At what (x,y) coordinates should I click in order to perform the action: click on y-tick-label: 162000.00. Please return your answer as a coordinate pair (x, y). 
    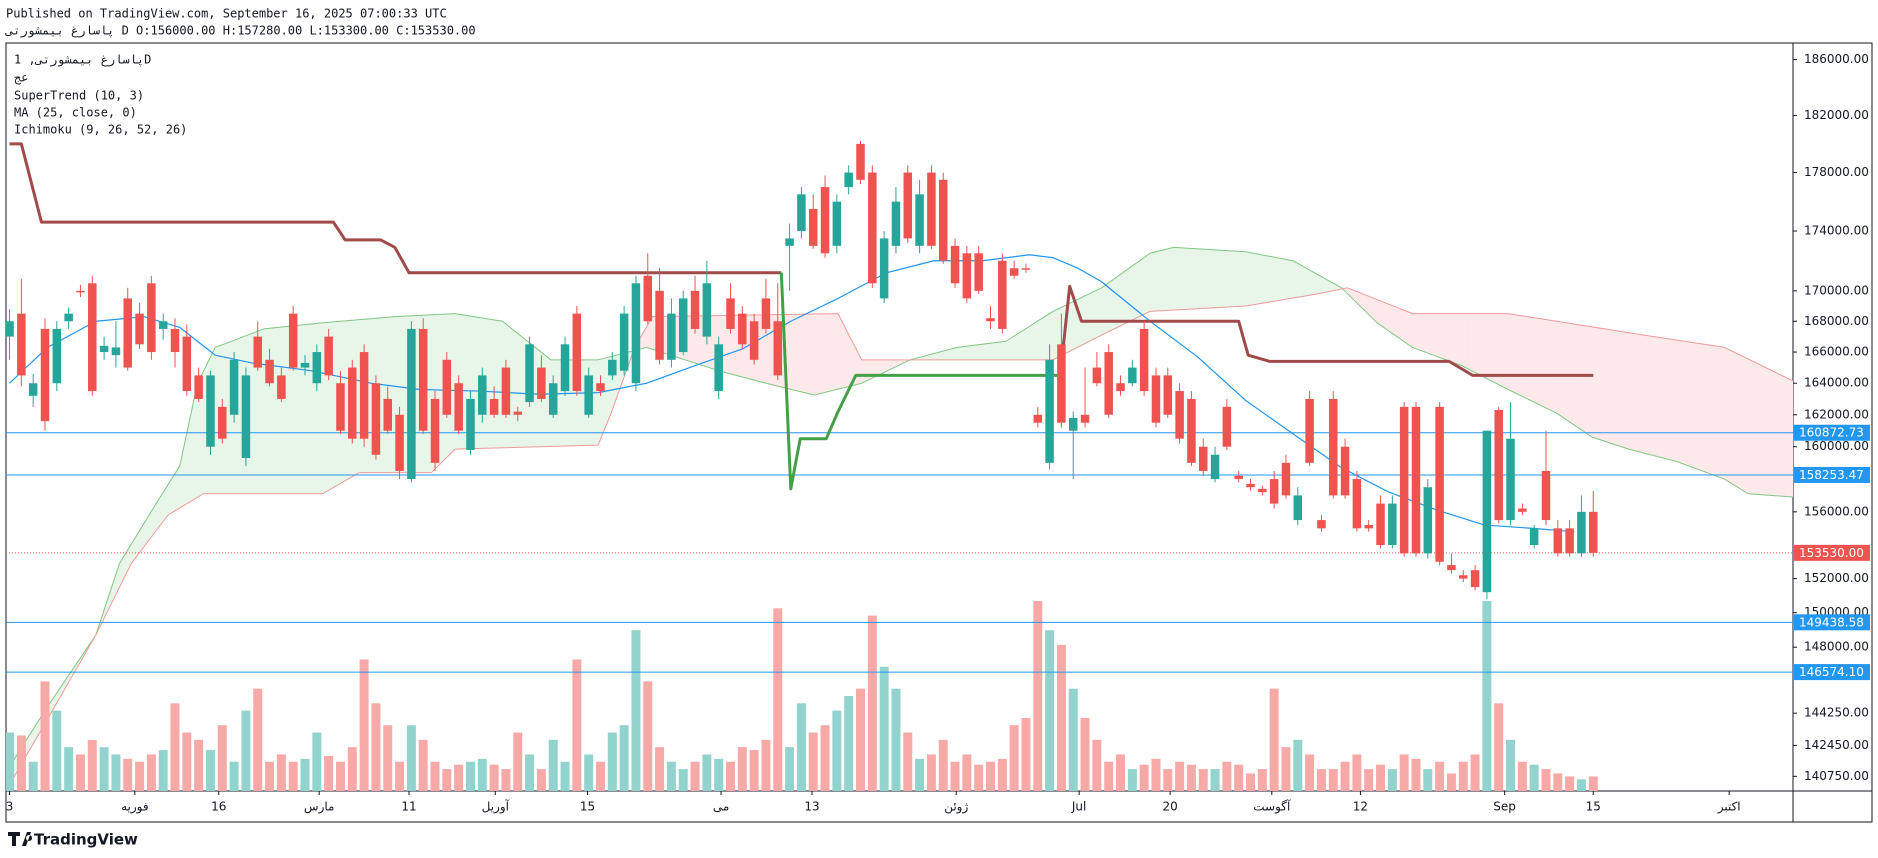
    Looking at the image, I should click on (1836, 414).